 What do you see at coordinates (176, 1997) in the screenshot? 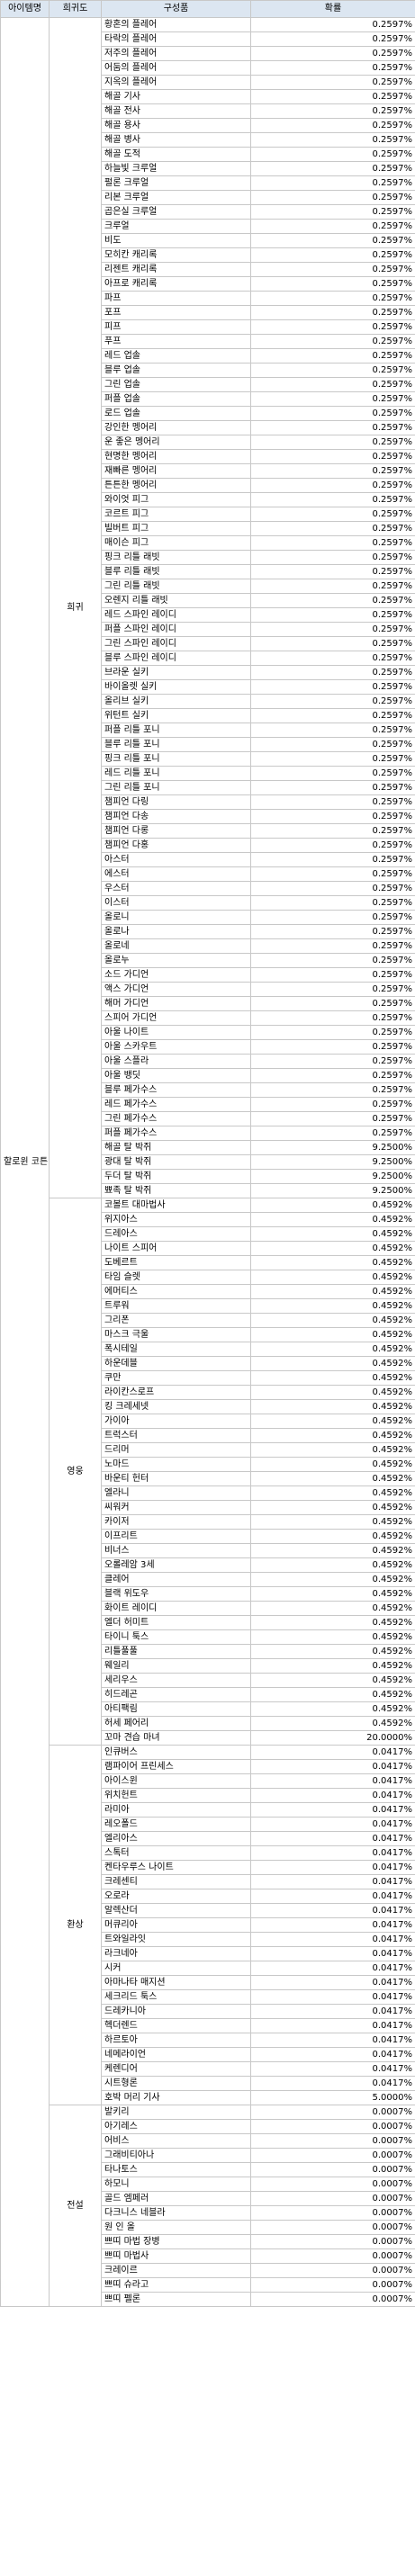
I see `component-cell: 세크리드 툭스` at bounding box center [176, 1997].